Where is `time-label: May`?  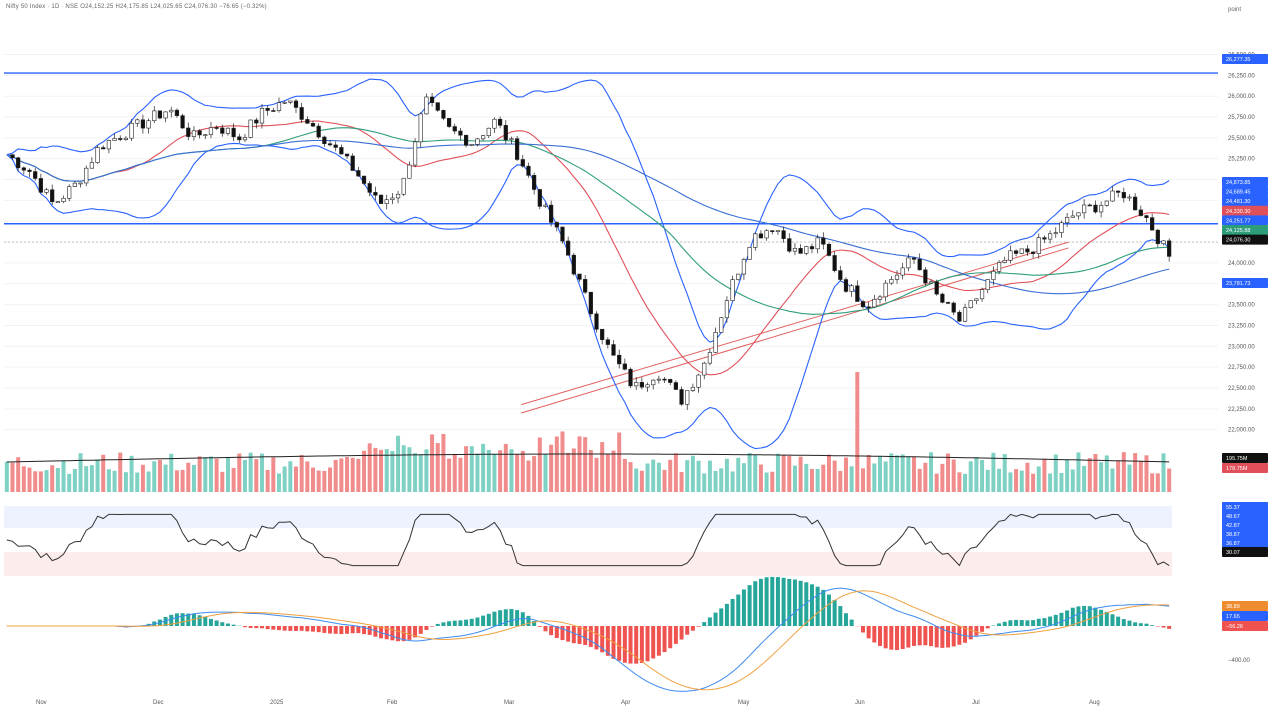 time-label: May is located at coordinates (743, 703).